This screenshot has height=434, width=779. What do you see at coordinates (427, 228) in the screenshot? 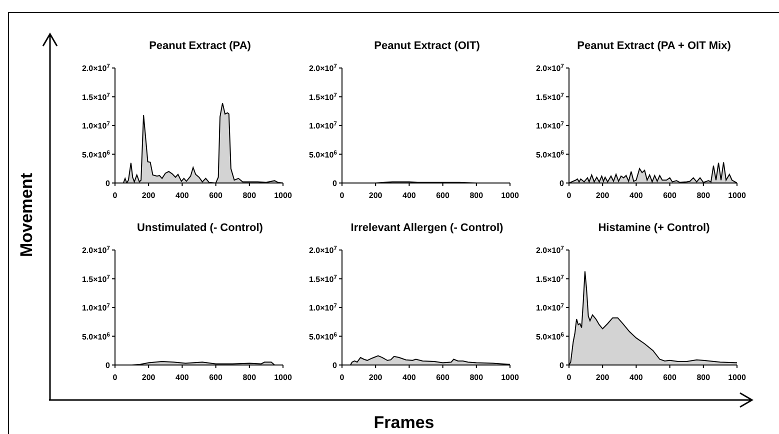
I see `chart-title: Irrelevant Allergen (- Control)` at bounding box center [427, 228].